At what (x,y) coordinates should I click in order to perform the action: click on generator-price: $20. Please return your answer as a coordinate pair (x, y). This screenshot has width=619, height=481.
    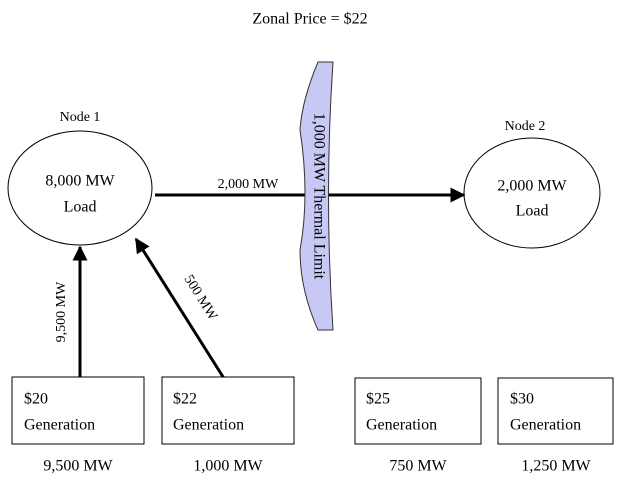
    Looking at the image, I should click on (36, 399).